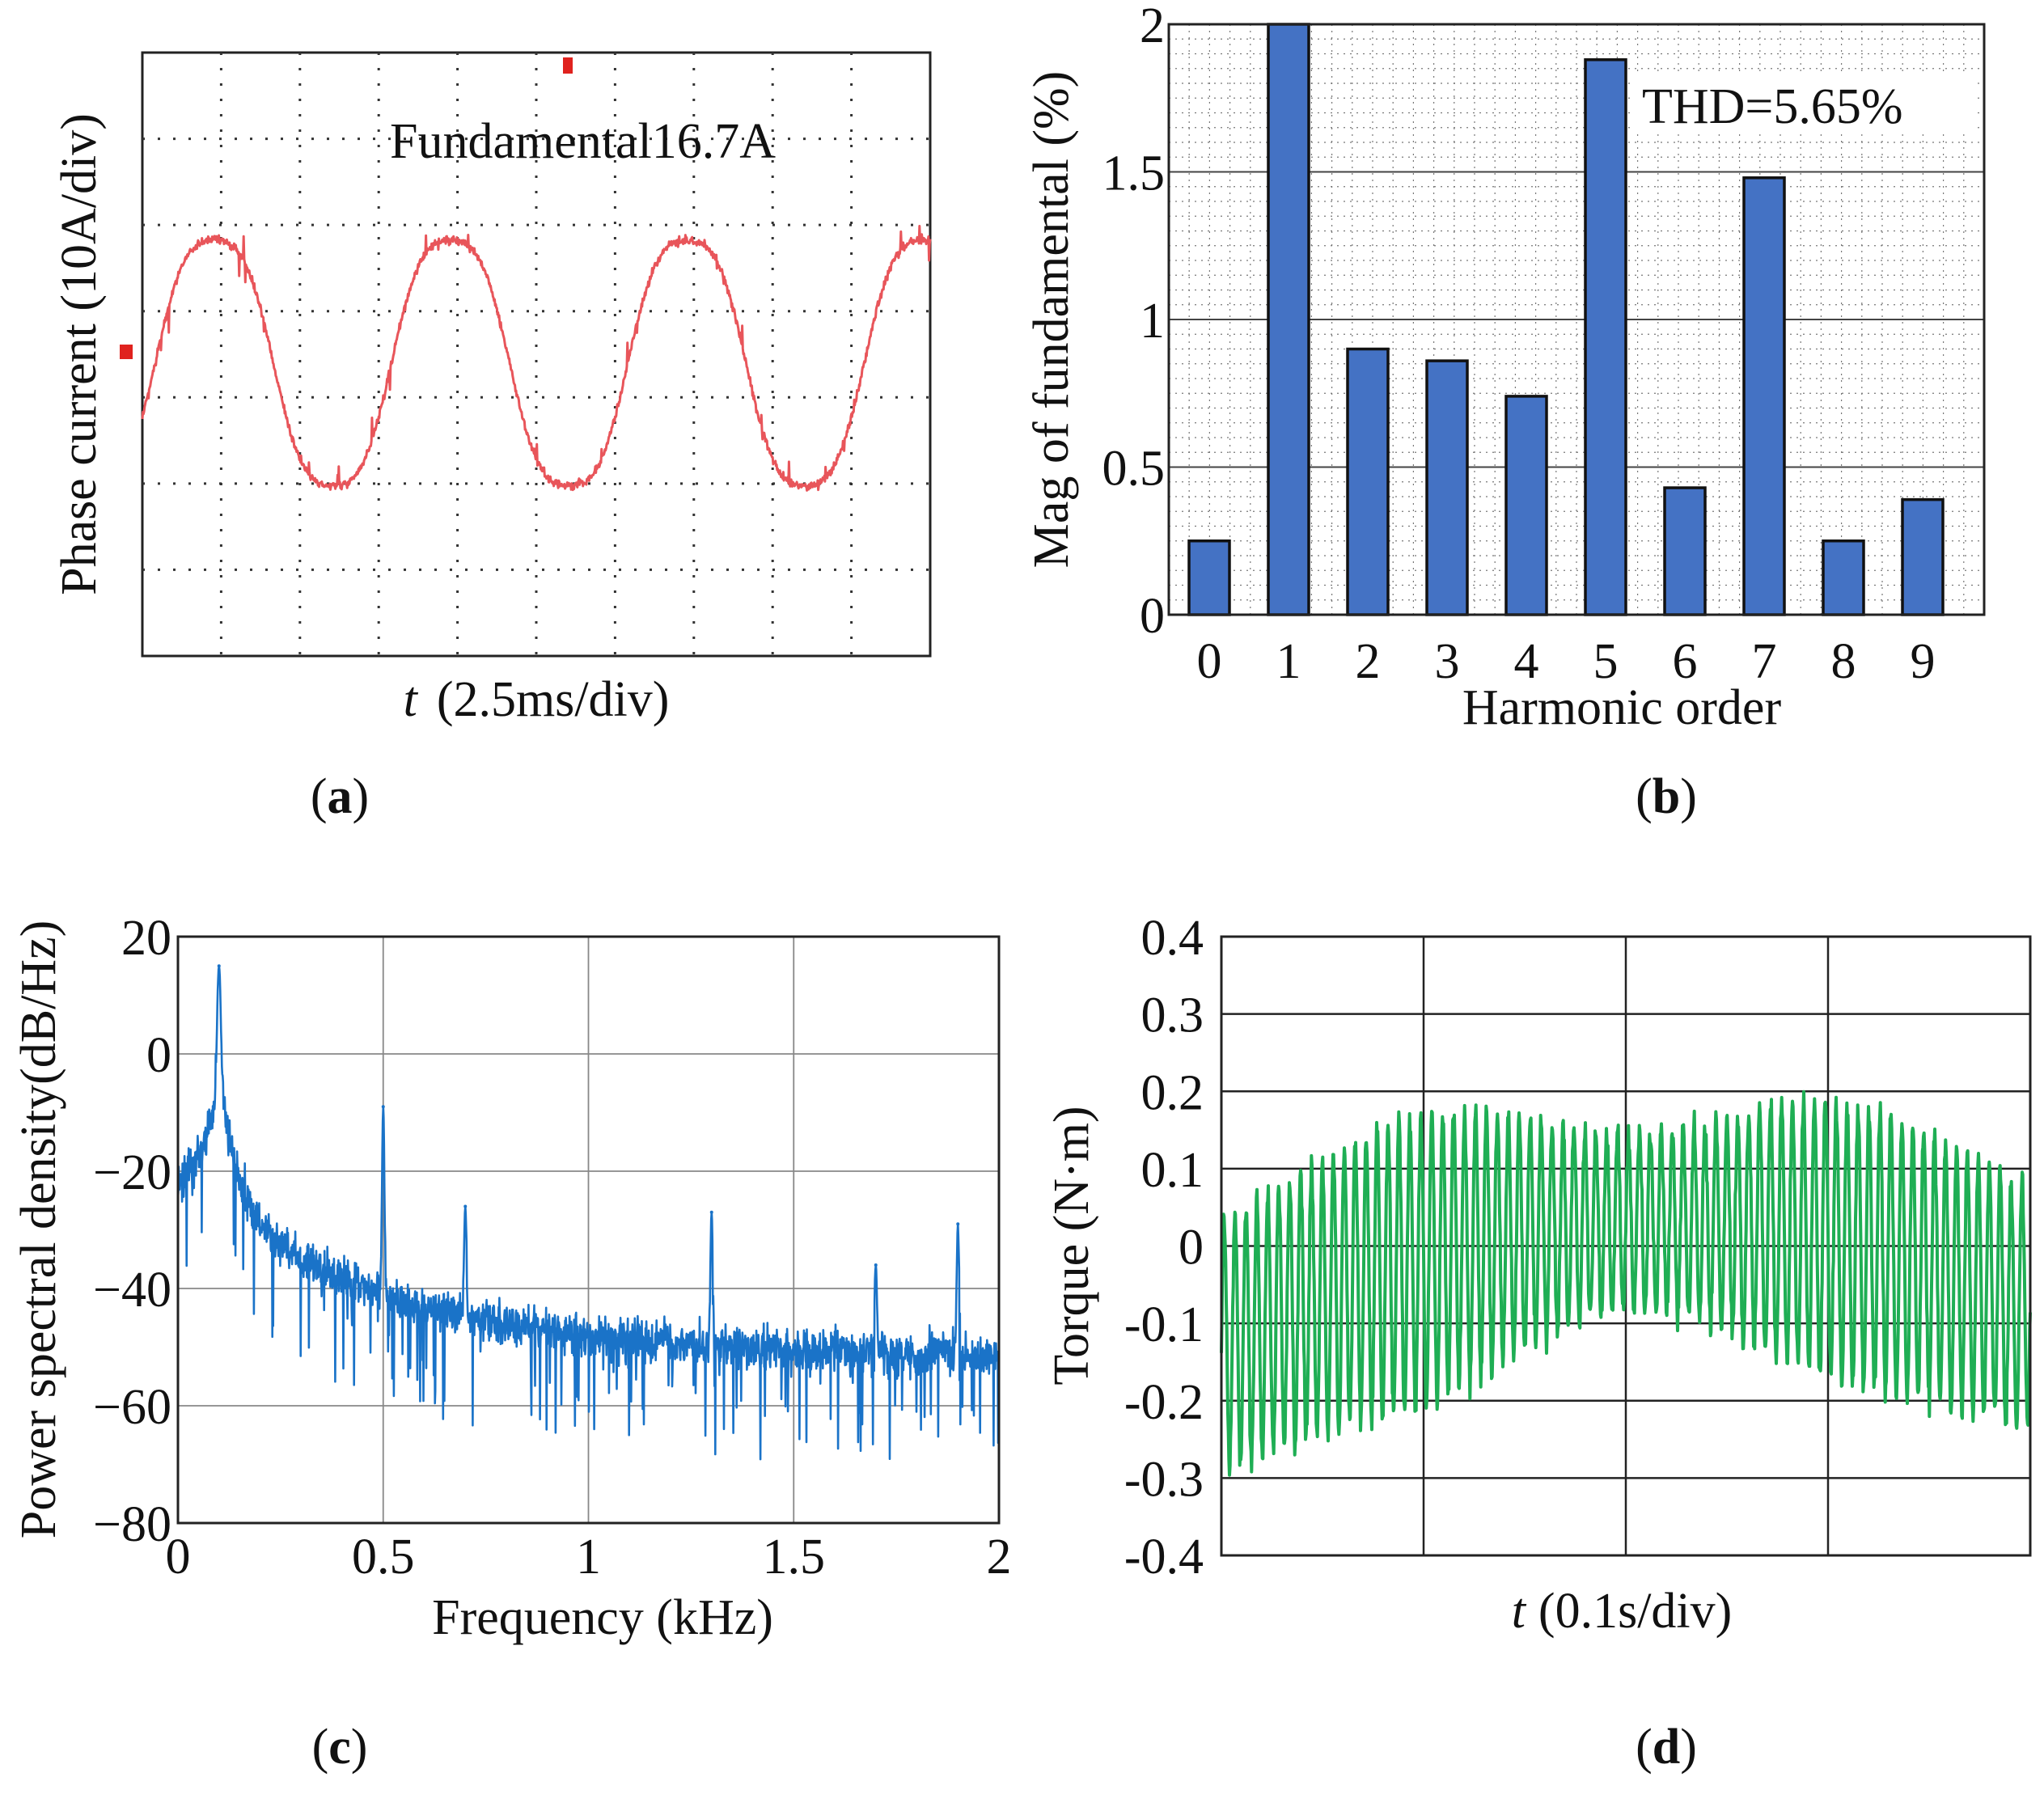 Image resolution: width=2044 pixels, height=1794 pixels. Describe the element at coordinates (1924, 661) in the screenshot. I see `x-tick-label: 9` at that location.